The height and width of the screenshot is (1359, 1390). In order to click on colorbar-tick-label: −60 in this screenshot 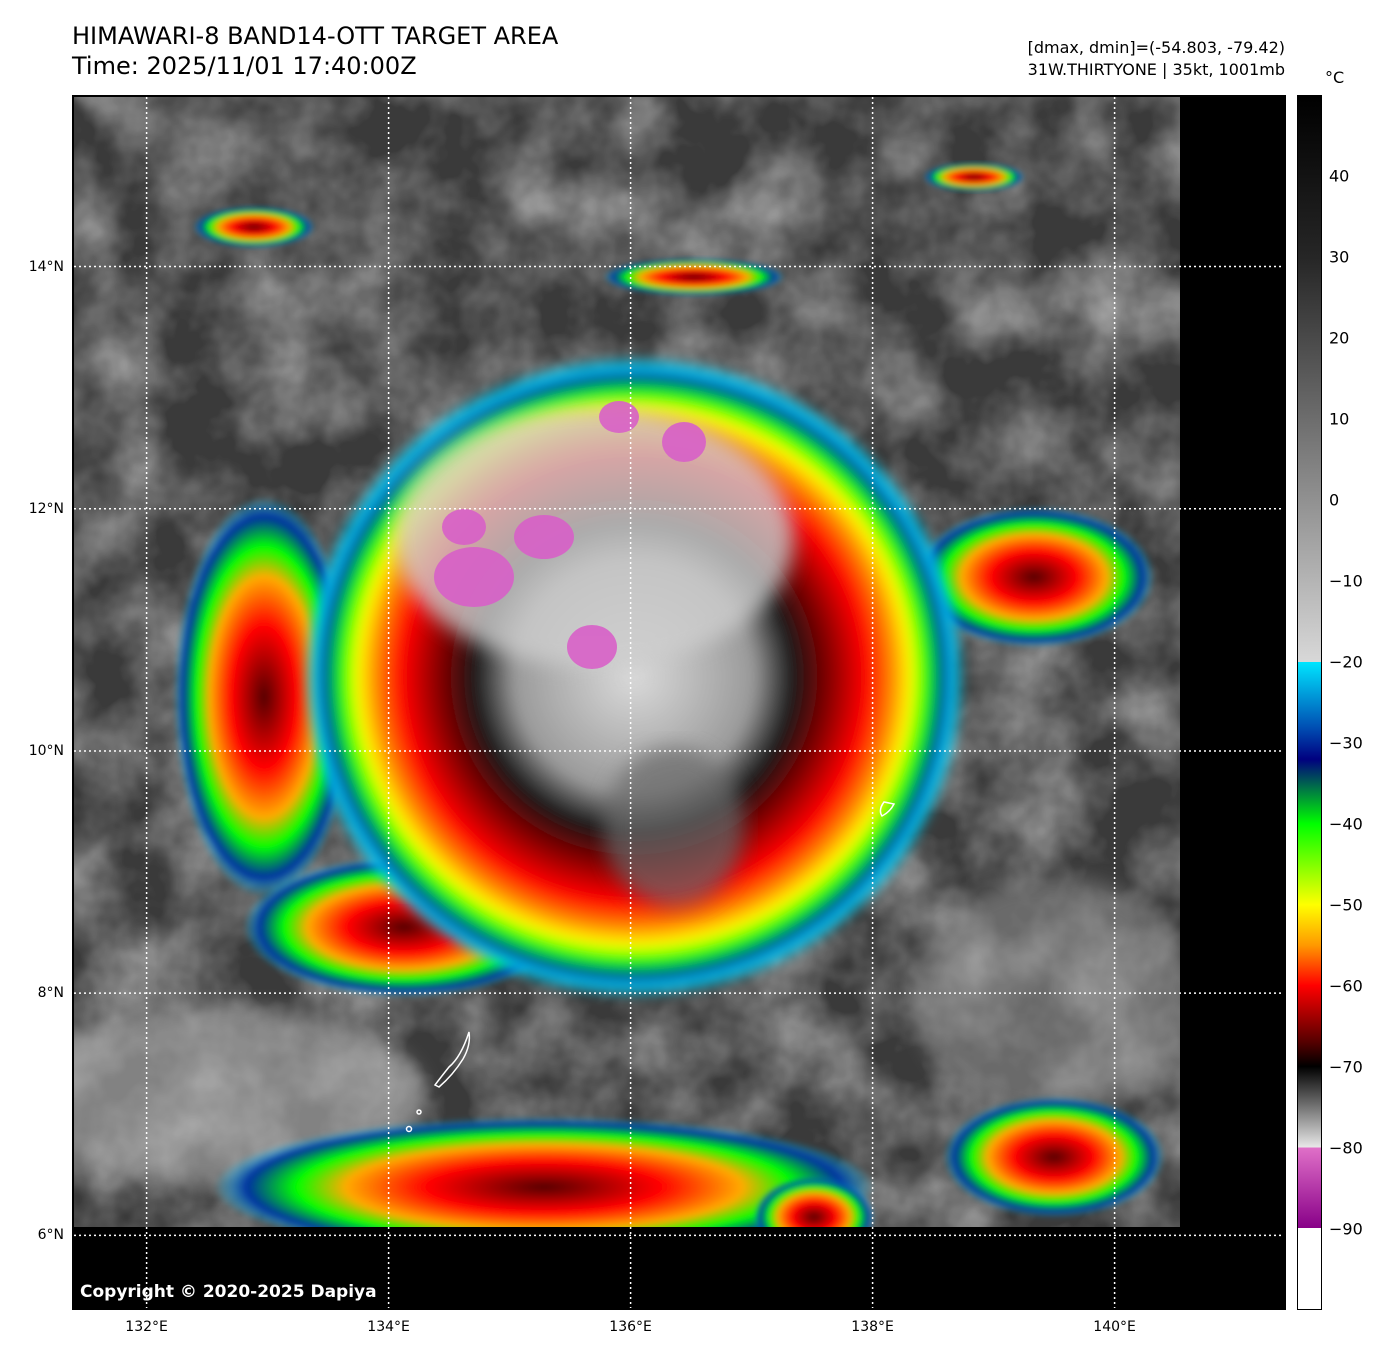, I will do `click(1346, 986)`.